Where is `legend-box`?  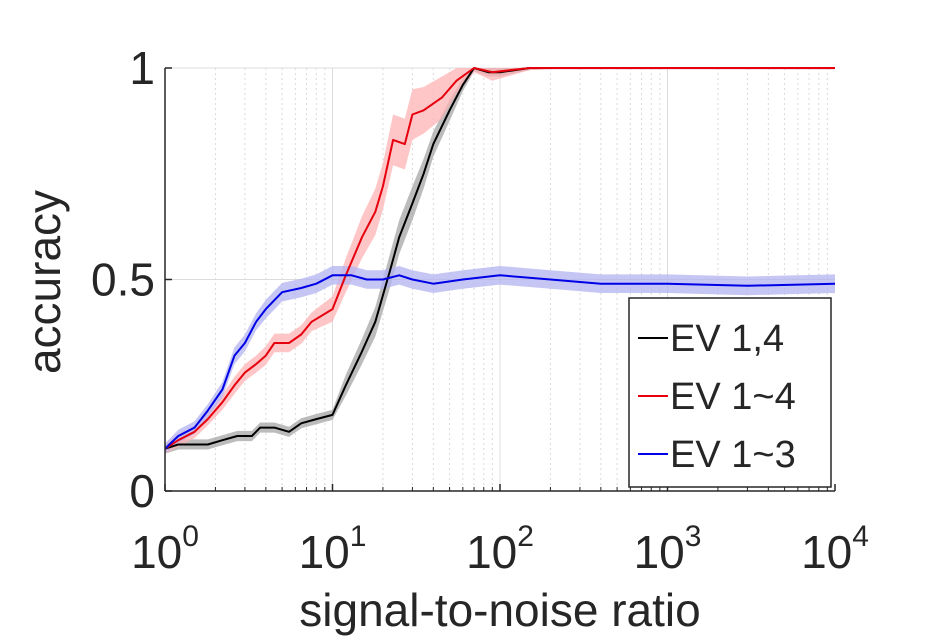
legend-box is located at coordinates (730, 392).